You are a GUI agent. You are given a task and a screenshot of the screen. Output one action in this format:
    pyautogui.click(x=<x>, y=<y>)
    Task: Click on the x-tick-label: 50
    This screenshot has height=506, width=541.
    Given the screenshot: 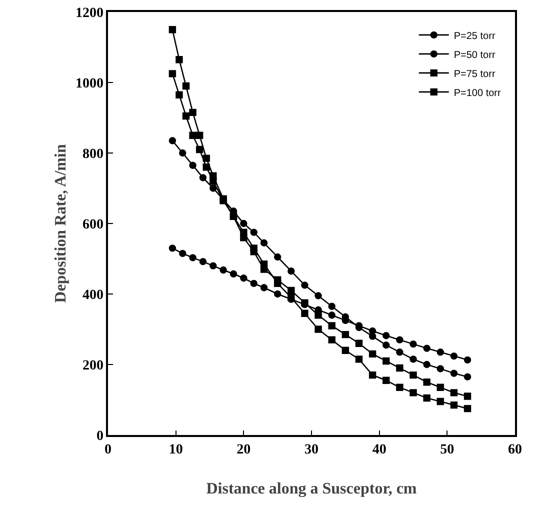 What is the action you would take?
    pyautogui.click(x=447, y=450)
    